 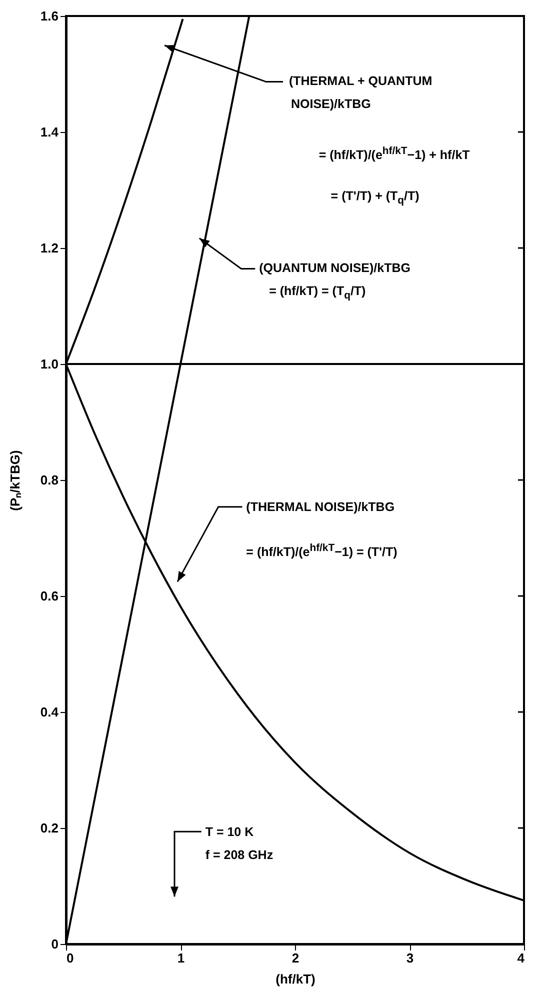 I want to click on annotation: = (hf/kT)/(e$^{hf/kT}$−1) = (T'/T), so click(x=322, y=551).